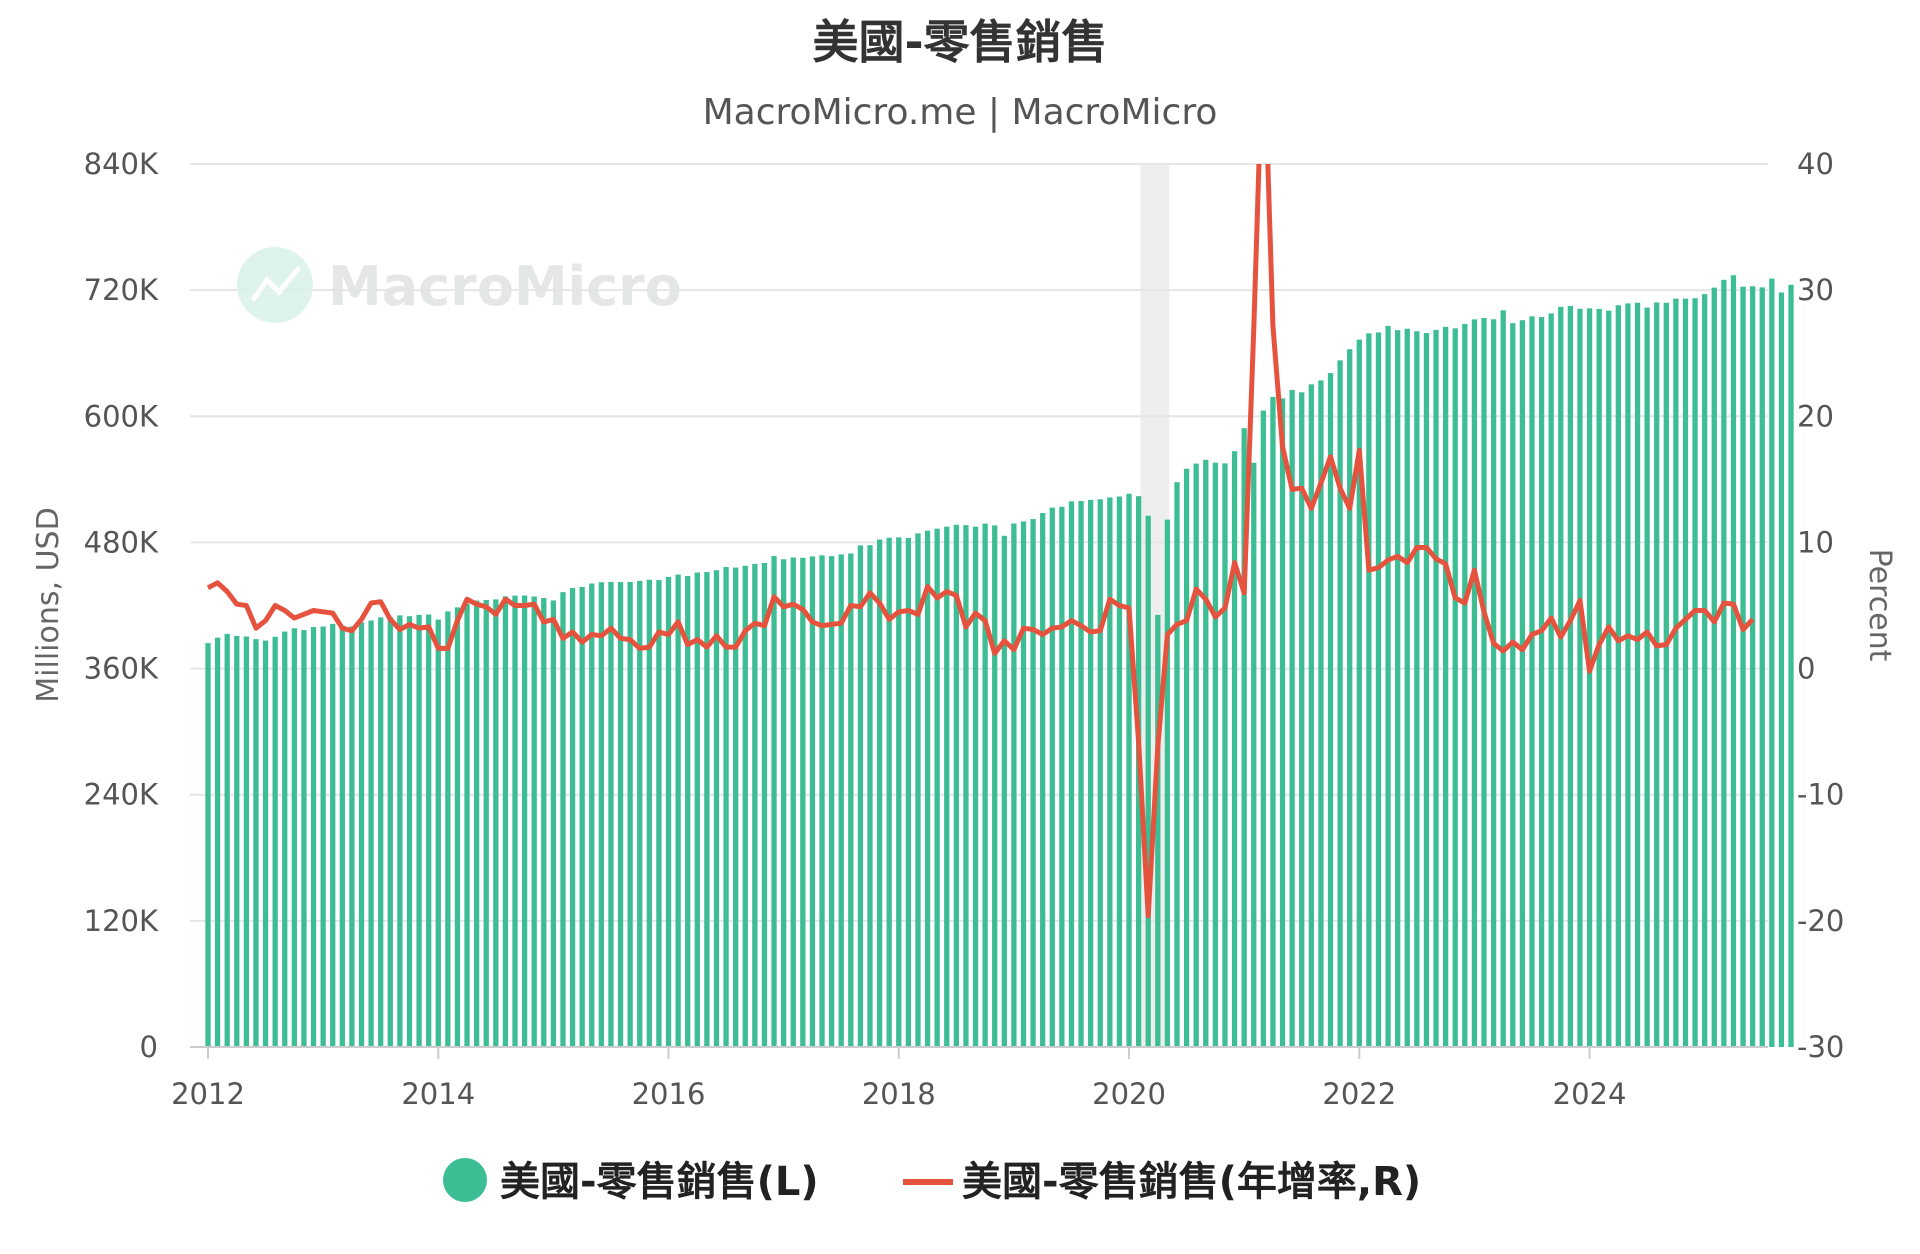 Image resolution: width=1920 pixels, height=1254 pixels. What do you see at coordinates (121, 416) in the screenshot?
I see `left-tick-label: 600K` at bounding box center [121, 416].